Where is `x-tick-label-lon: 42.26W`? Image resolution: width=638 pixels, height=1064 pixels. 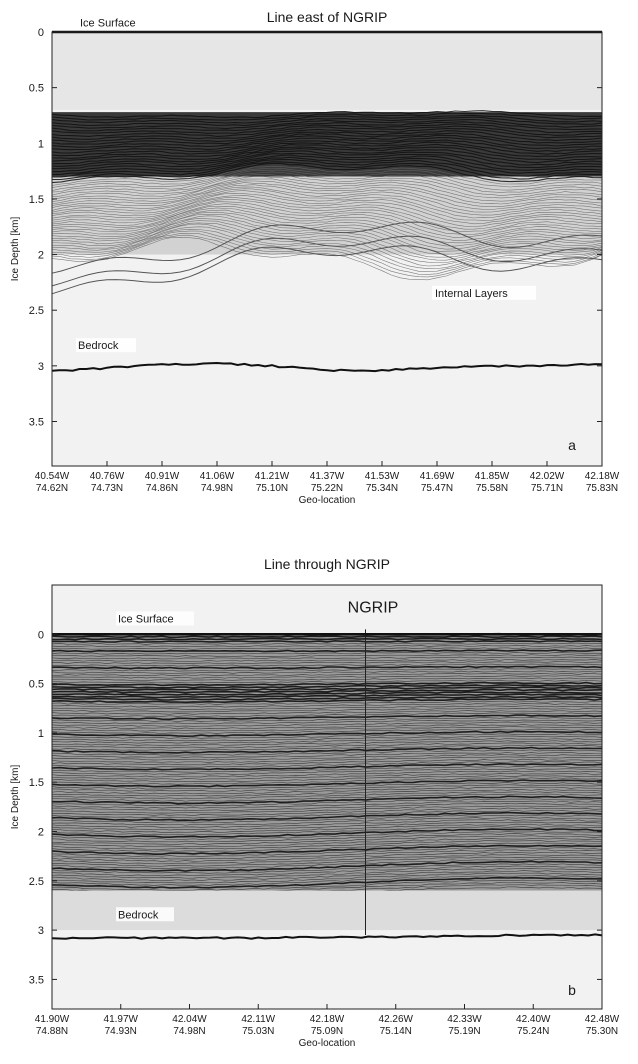
x-tick-label-lon: 42.26W is located at coordinates (396, 1019).